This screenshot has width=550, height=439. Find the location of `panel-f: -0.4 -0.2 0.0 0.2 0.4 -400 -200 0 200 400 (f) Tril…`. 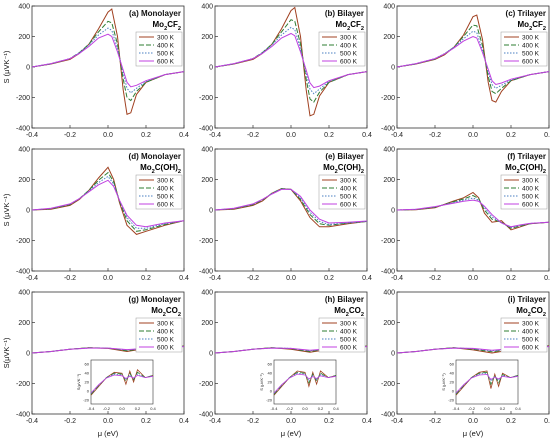

panel-f: -0.4 -0.2 0.0 0.2 0.4 -400 -200 0 200 400 (f) Tril… is located at coordinates (465, 215).